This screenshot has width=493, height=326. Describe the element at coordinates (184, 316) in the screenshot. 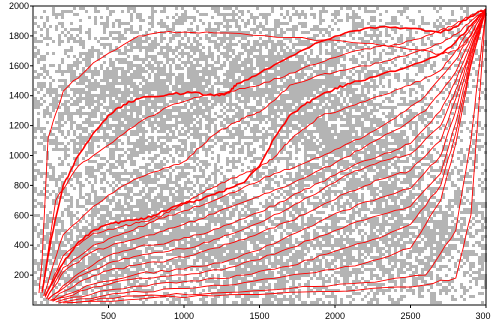

I see `x-tick-label: 1000` at that location.